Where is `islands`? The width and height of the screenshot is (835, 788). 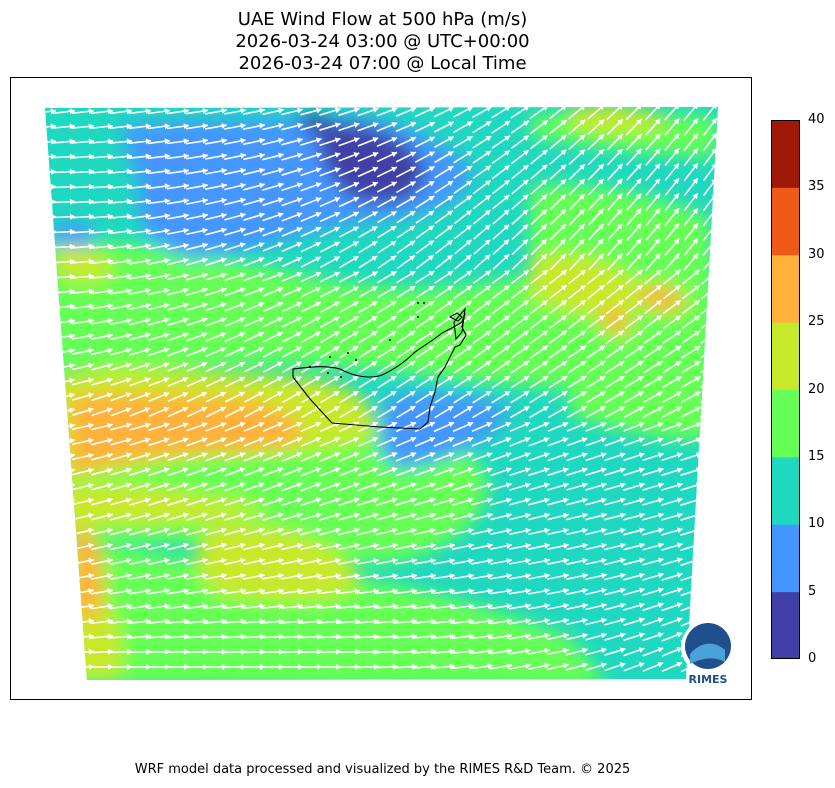 islands is located at coordinates (366, 340).